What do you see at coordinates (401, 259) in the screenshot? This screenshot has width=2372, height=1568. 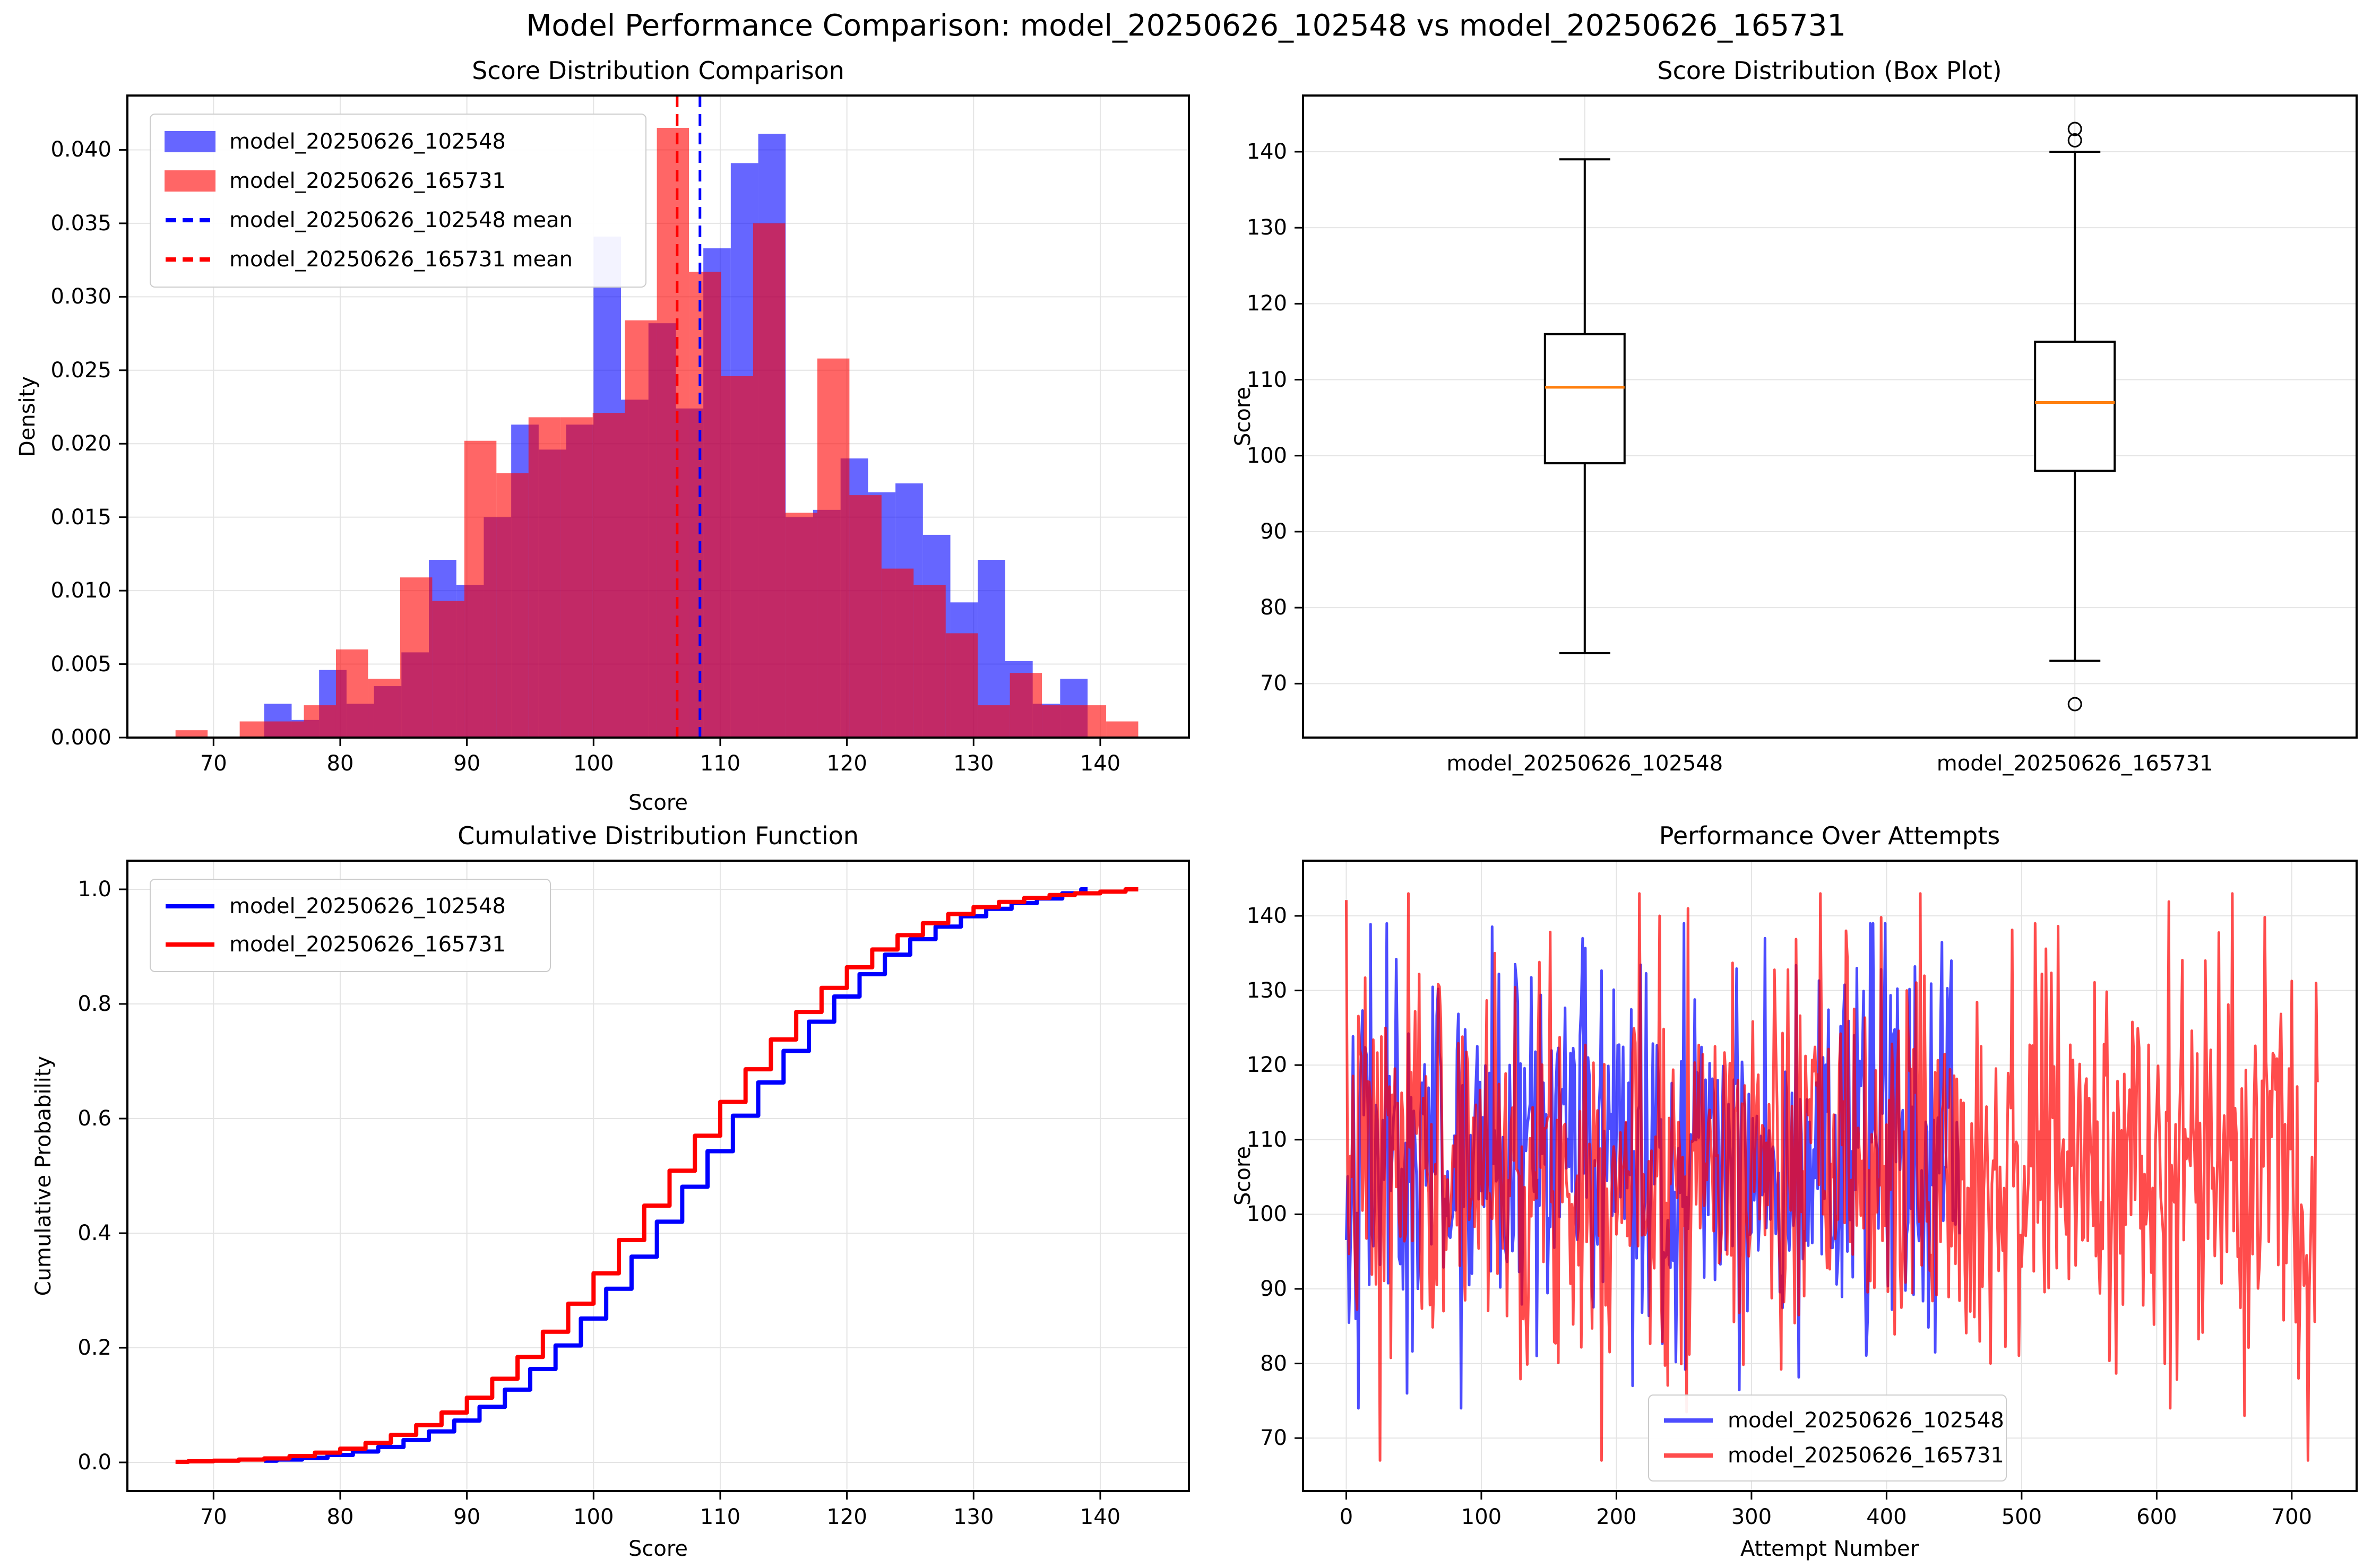 I see `legend-label: model_20250626_165731 mean` at bounding box center [401, 259].